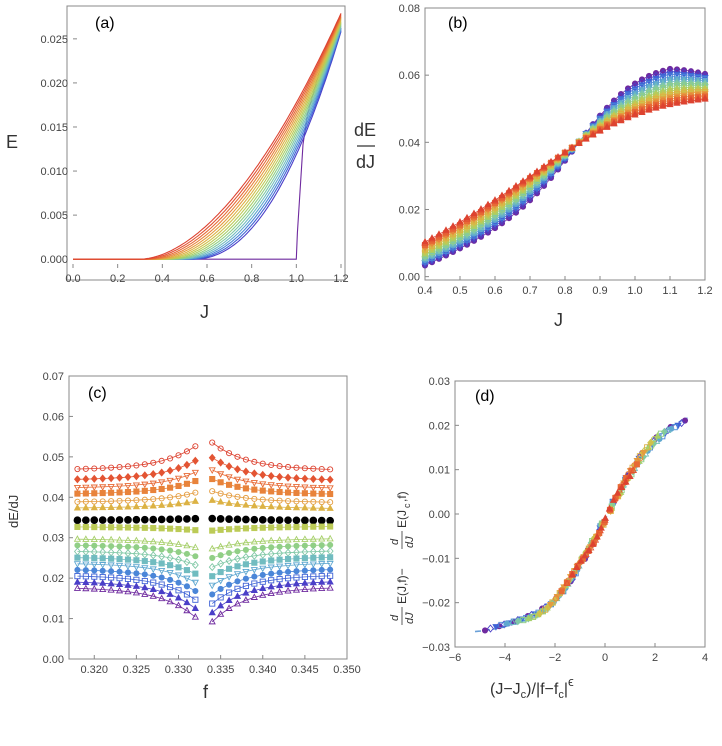 Image resolution: width=722 pixels, height=746 pixels. What do you see at coordinates (436, 604) in the screenshot?
I see `panel-d-ytick-label: −0.02` at bounding box center [436, 604].